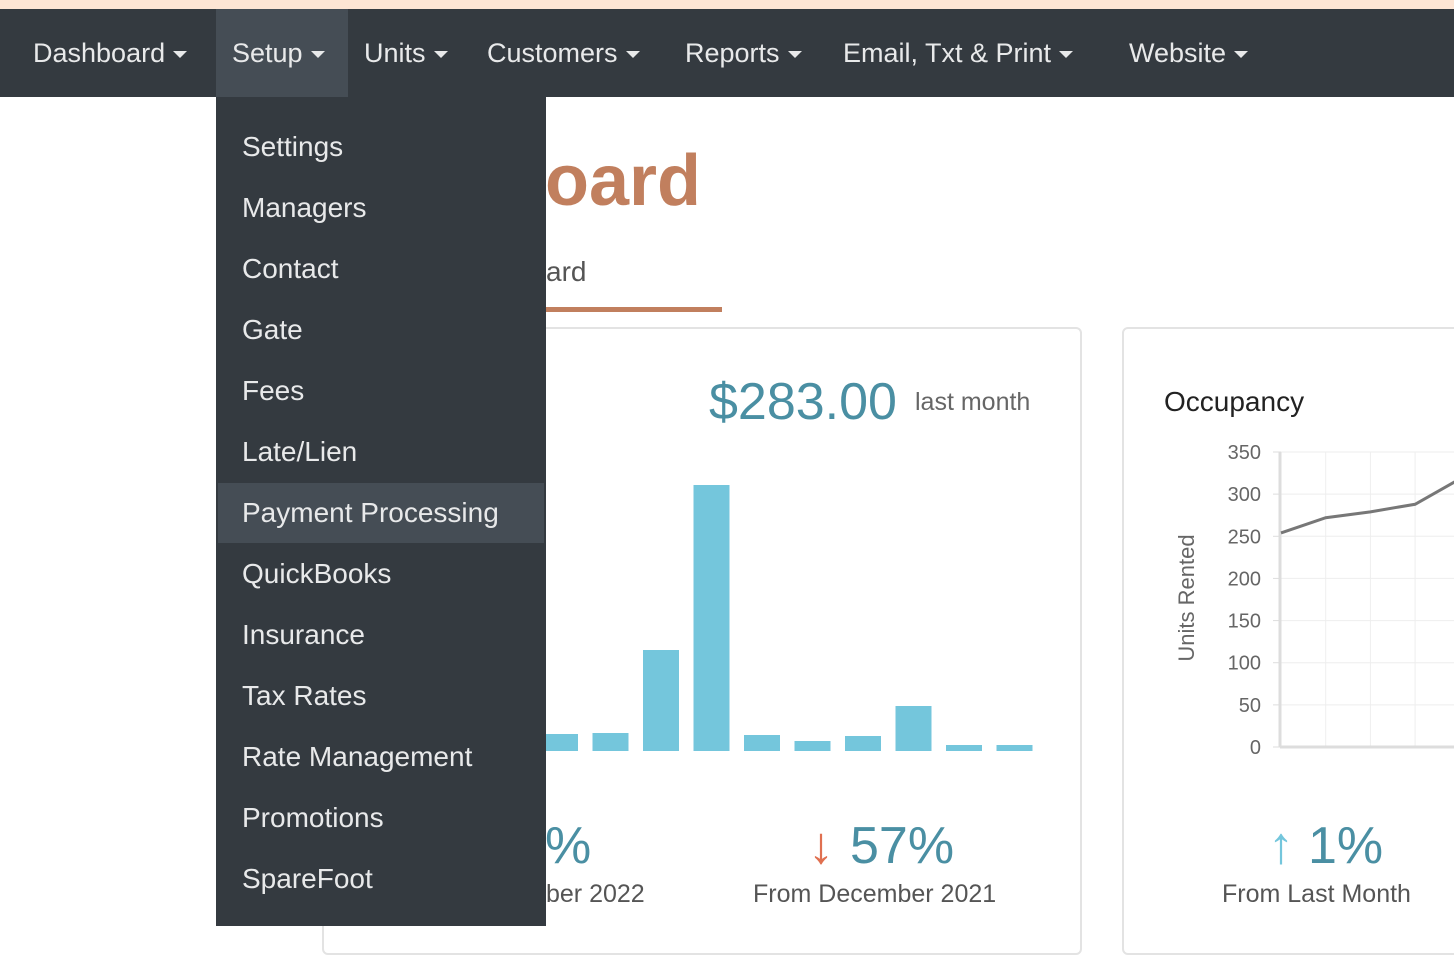 The width and height of the screenshot is (1454, 966). What do you see at coordinates (357, 756) in the screenshot?
I see `dropdown-item: Rate Management` at bounding box center [357, 756].